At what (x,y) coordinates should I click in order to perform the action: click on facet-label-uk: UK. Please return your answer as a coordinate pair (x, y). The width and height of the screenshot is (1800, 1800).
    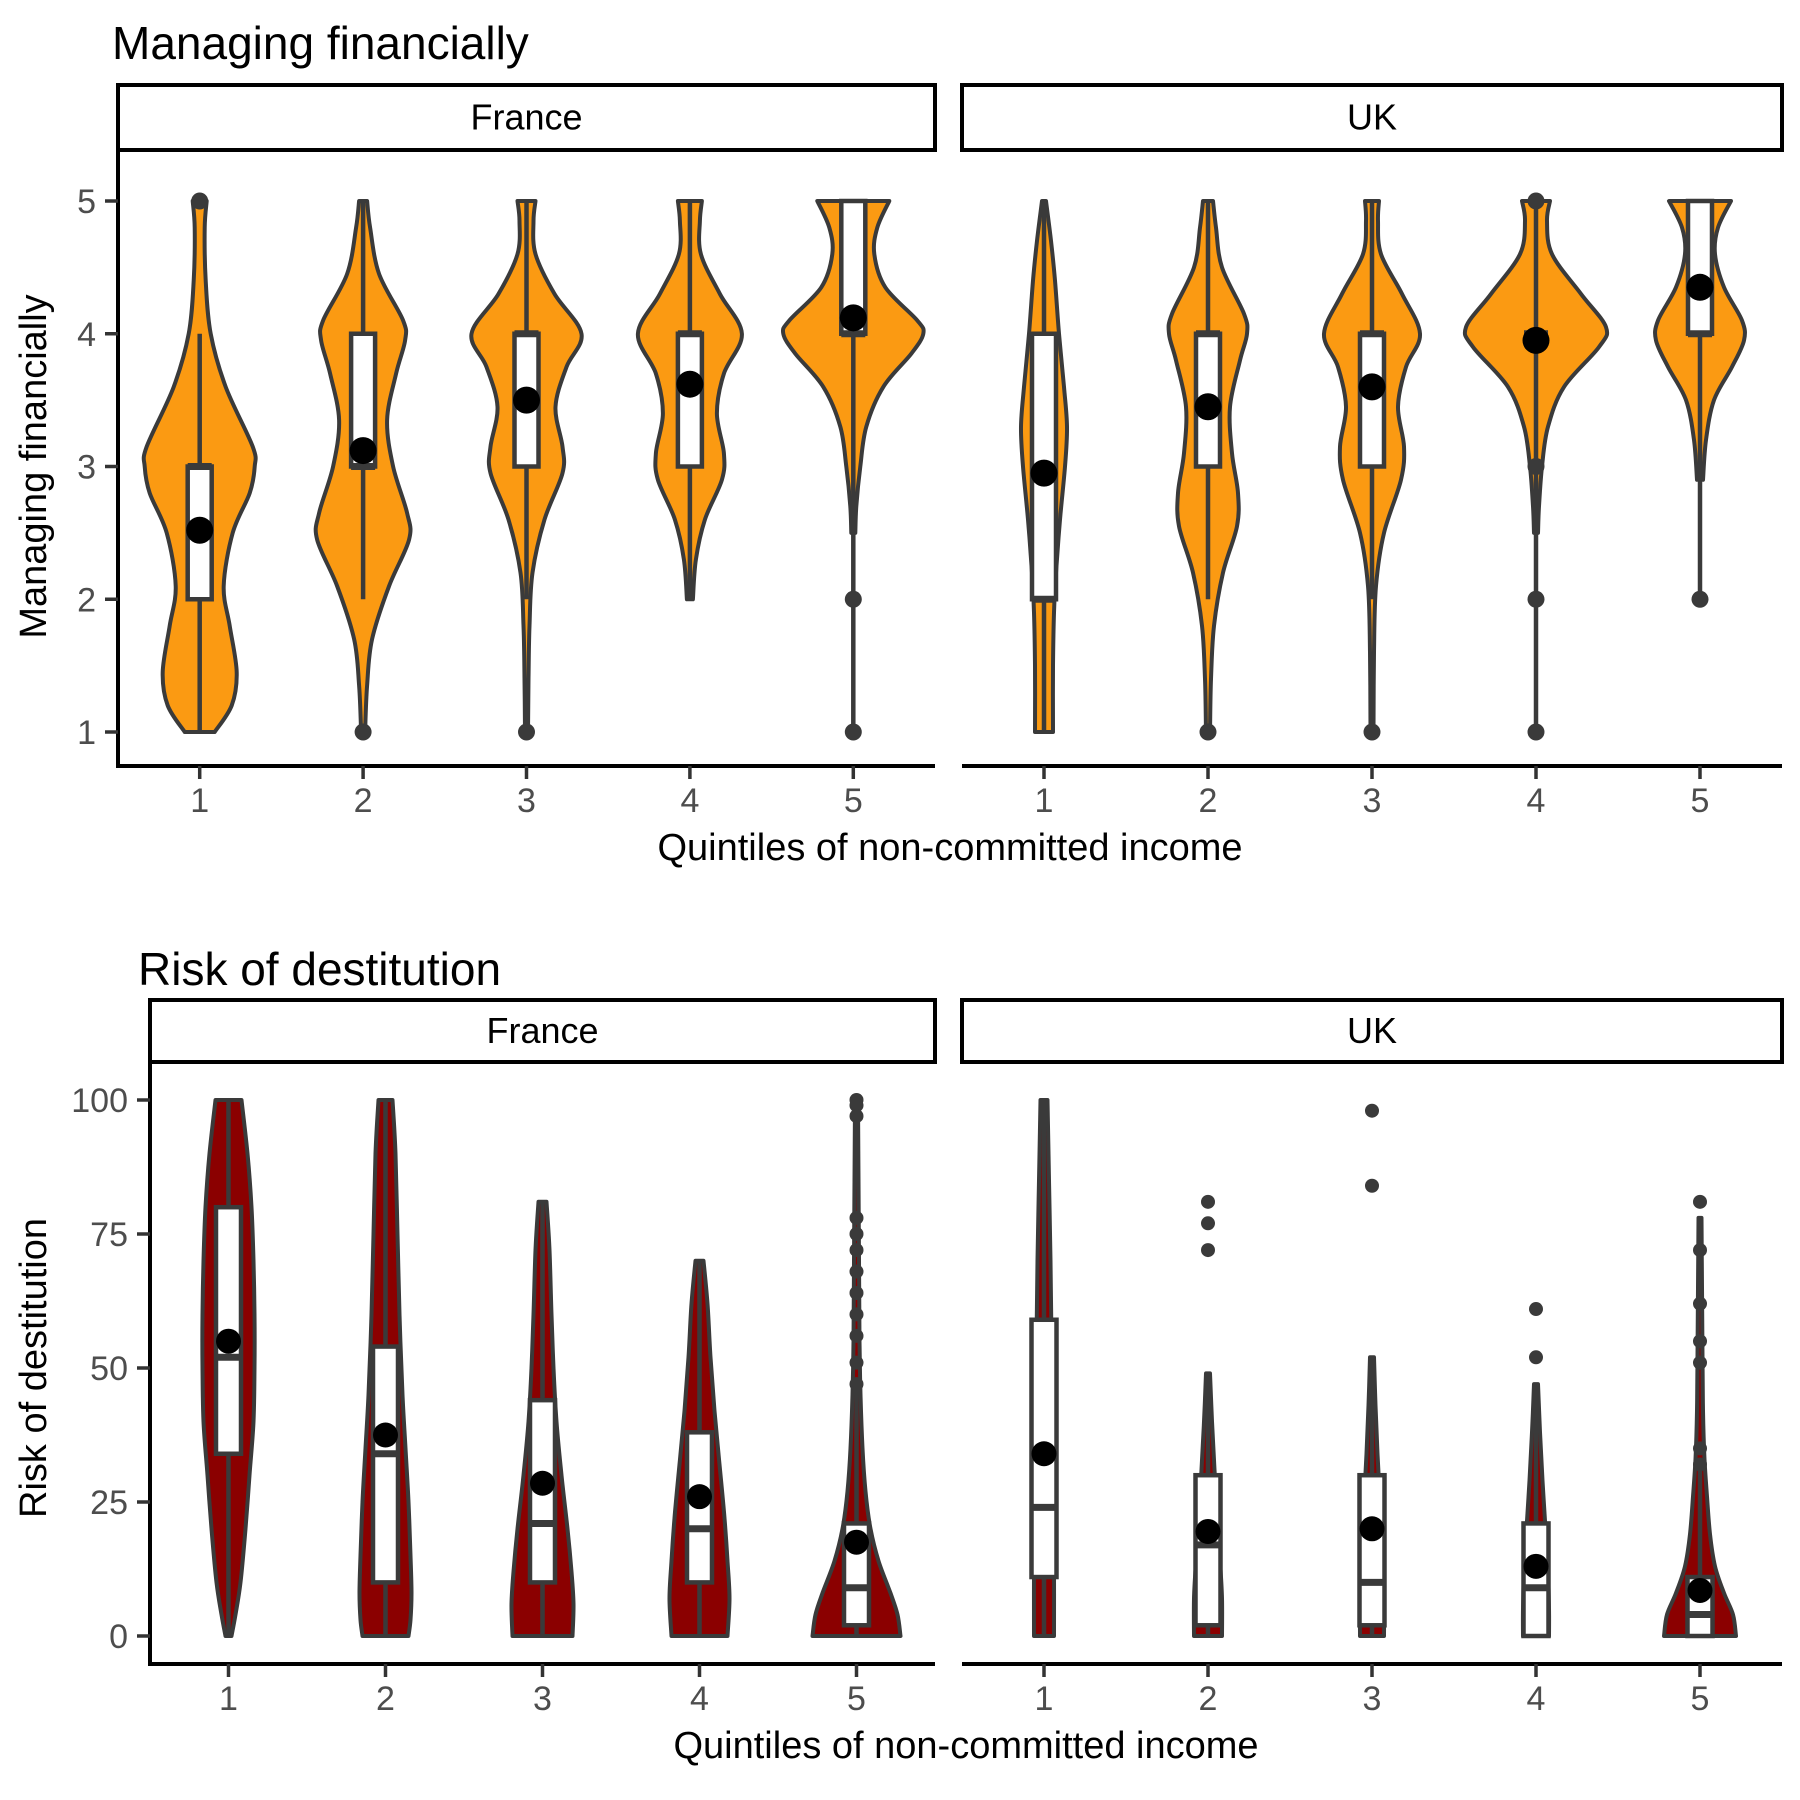
    Looking at the image, I should click on (1372, 1030).